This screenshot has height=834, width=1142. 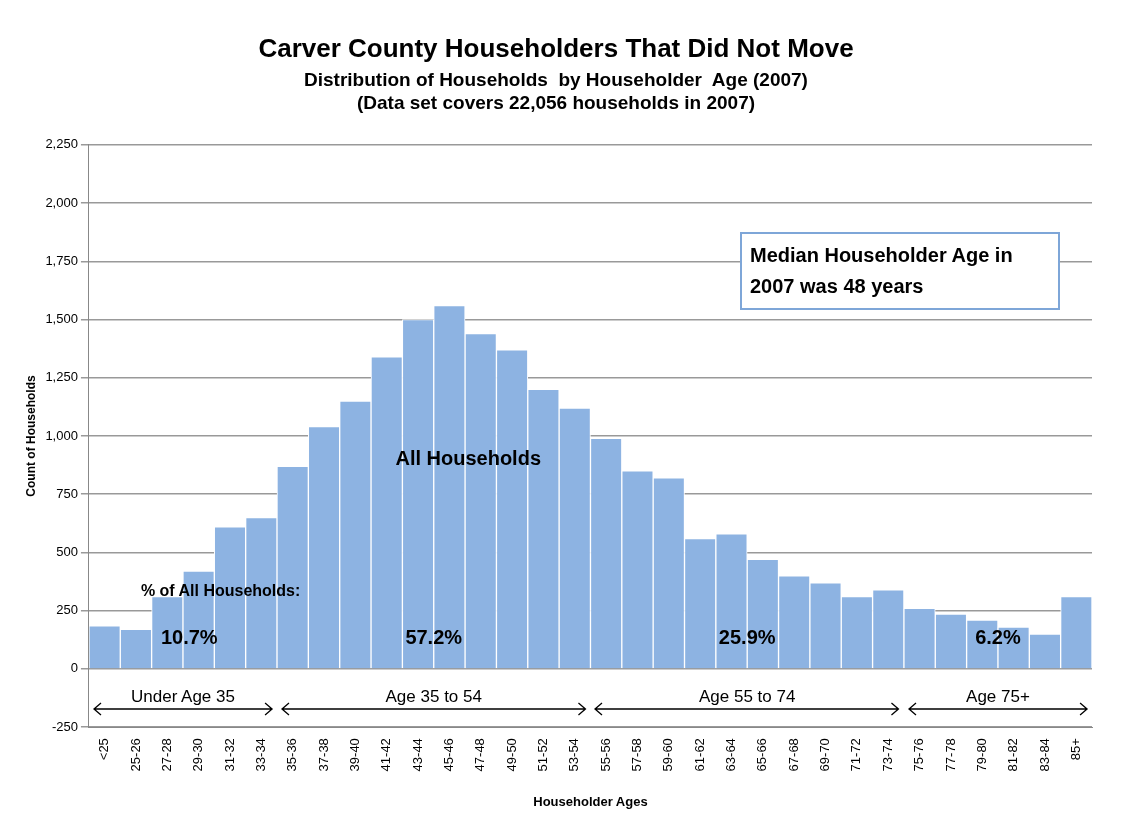 I want to click on x-tick-label: 55-56, so click(x=605, y=755).